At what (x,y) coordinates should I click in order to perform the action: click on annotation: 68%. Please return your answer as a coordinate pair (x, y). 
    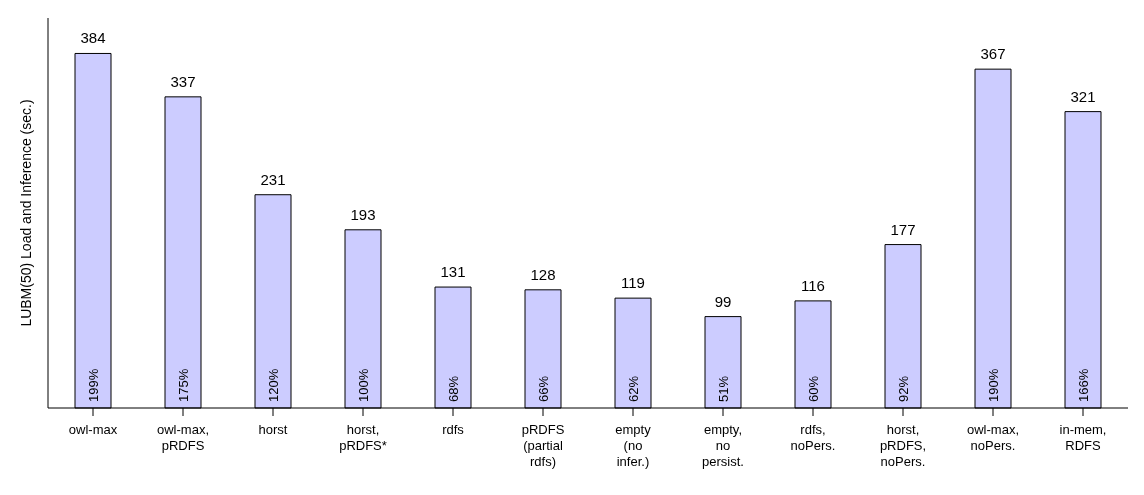
    Looking at the image, I should click on (453, 388).